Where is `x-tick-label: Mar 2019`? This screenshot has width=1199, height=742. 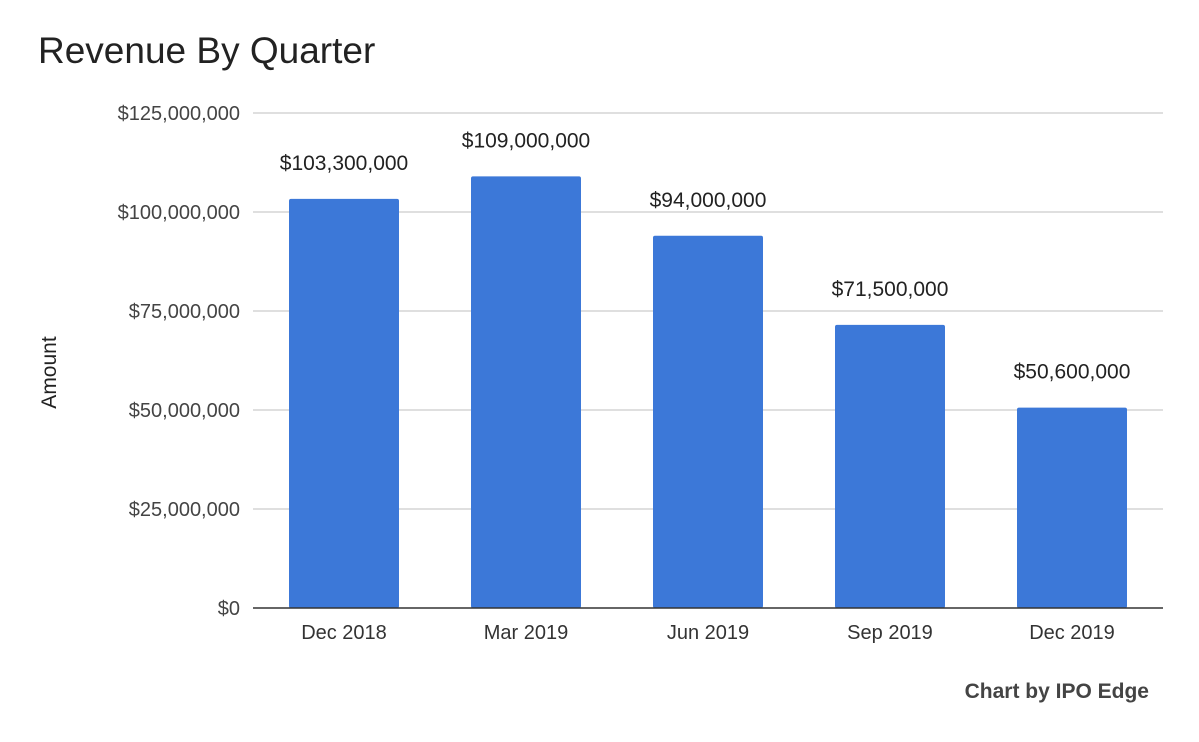 x-tick-label: Mar 2019 is located at coordinates (526, 633).